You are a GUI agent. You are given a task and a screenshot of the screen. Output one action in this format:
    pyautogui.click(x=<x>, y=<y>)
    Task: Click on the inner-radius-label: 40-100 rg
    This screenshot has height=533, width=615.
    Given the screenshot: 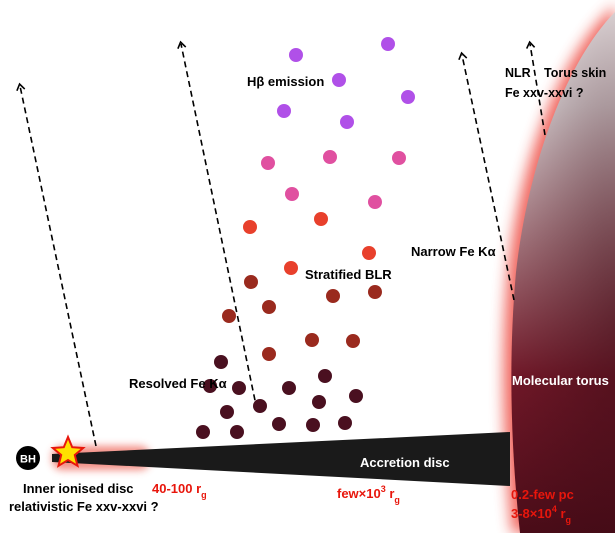 What is the action you would take?
    pyautogui.click(x=179, y=490)
    